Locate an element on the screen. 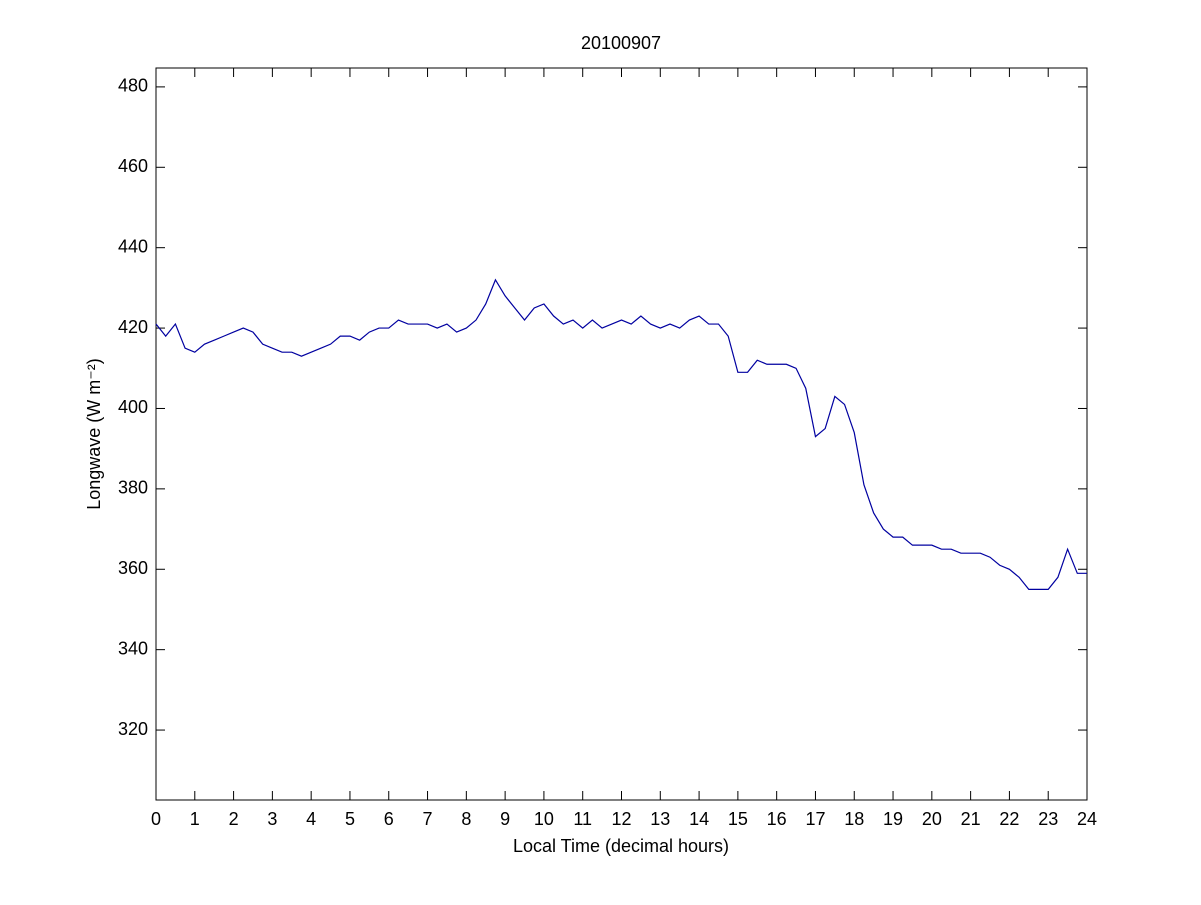 This screenshot has width=1201, height=905. x-tick-label: 15 is located at coordinates (738, 819).